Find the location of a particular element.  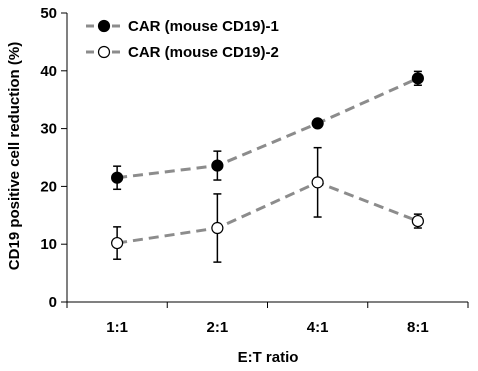

series-line is located at coordinates (267, 212).